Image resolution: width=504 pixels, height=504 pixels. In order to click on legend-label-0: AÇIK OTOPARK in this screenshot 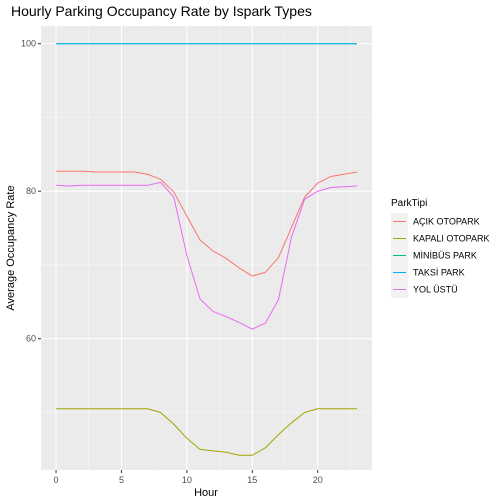, I will do `click(446, 222)`.